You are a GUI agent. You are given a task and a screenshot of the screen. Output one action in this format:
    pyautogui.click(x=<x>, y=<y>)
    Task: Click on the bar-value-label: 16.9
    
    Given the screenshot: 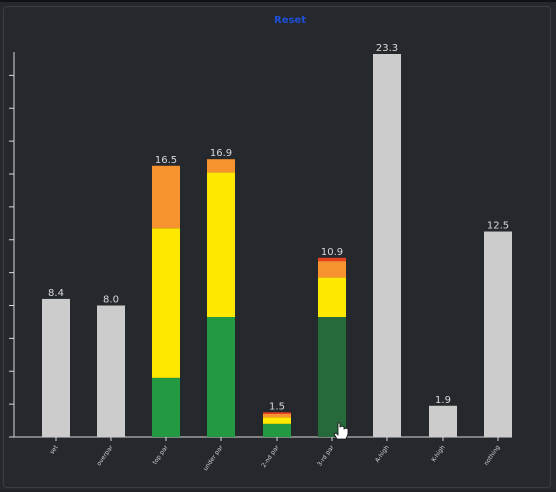 What is the action you would take?
    pyautogui.click(x=221, y=153)
    